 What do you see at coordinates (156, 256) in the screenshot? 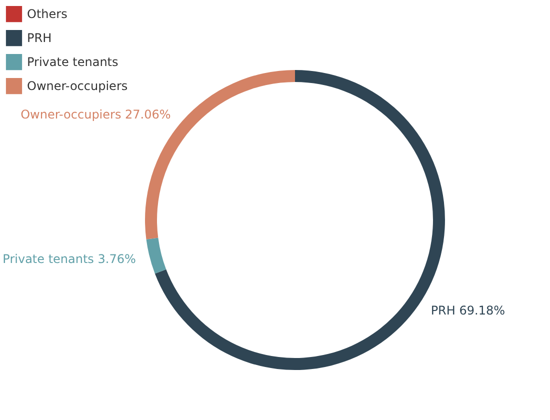
I see `donut-slice` at bounding box center [156, 256].